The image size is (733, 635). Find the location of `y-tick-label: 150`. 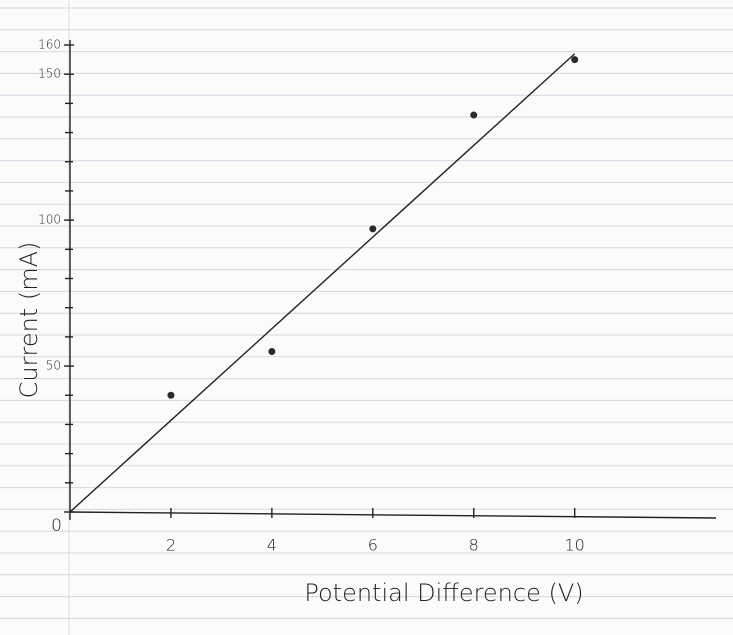

y-tick-label: 150 is located at coordinates (49, 74).